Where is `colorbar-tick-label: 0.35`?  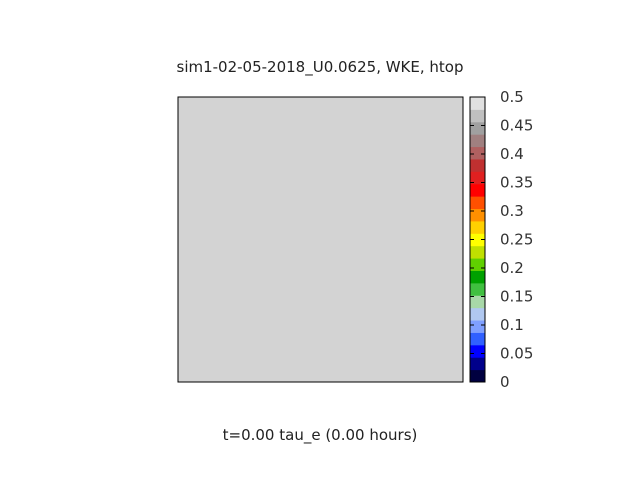 colorbar-tick-label: 0.35 is located at coordinates (516, 183).